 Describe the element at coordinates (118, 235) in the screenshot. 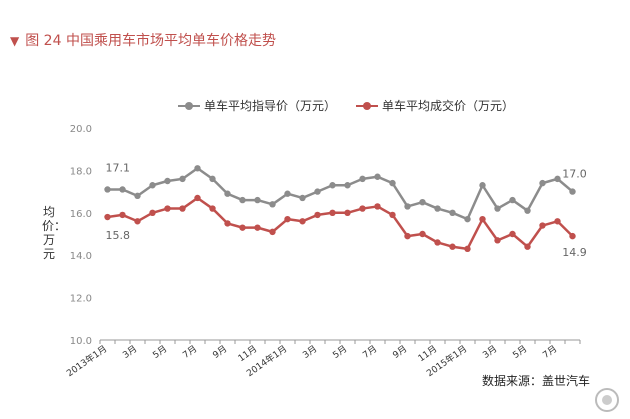

I see `data-label: 15.8` at that location.